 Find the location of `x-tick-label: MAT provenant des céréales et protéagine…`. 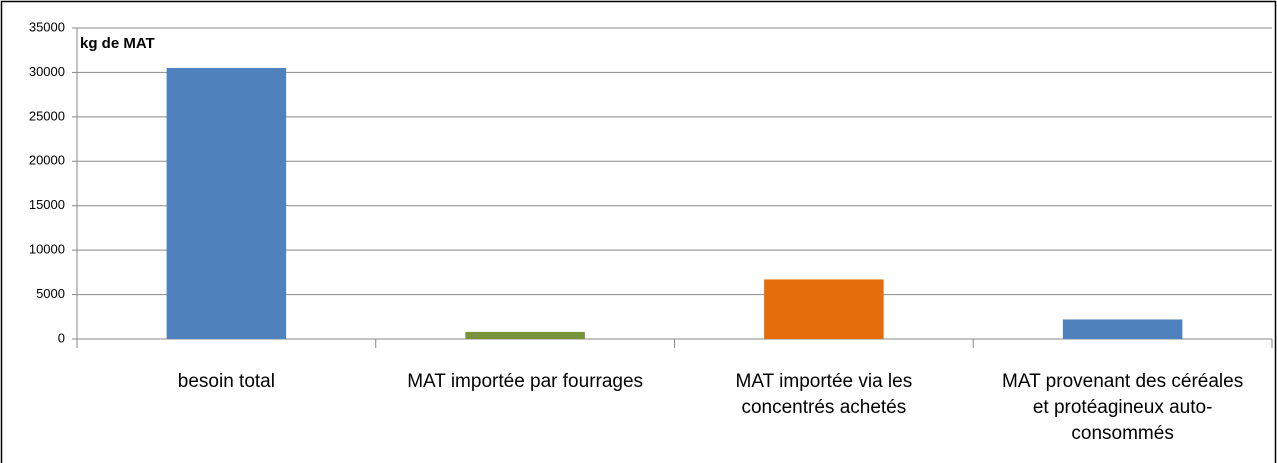

x-tick-label: MAT provenant des céréales et protéagine… is located at coordinates (1123, 407).